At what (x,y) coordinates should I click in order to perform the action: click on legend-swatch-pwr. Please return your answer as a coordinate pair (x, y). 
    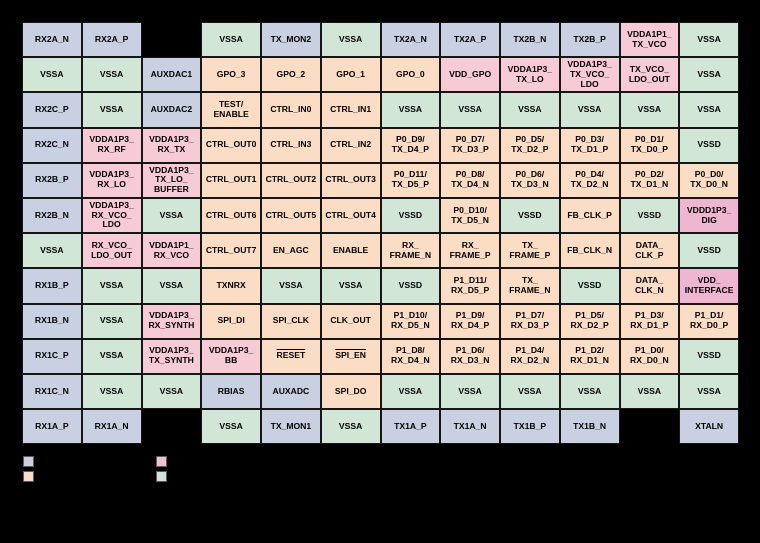
    Looking at the image, I should click on (161, 461).